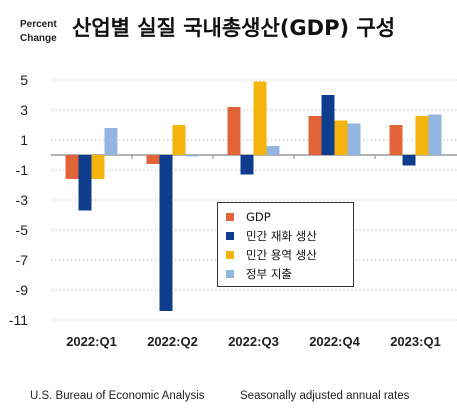 The height and width of the screenshot is (416, 457). Describe the element at coordinates (22, 170) in the screenshot. I see `y-tick-label: -1` at that location.